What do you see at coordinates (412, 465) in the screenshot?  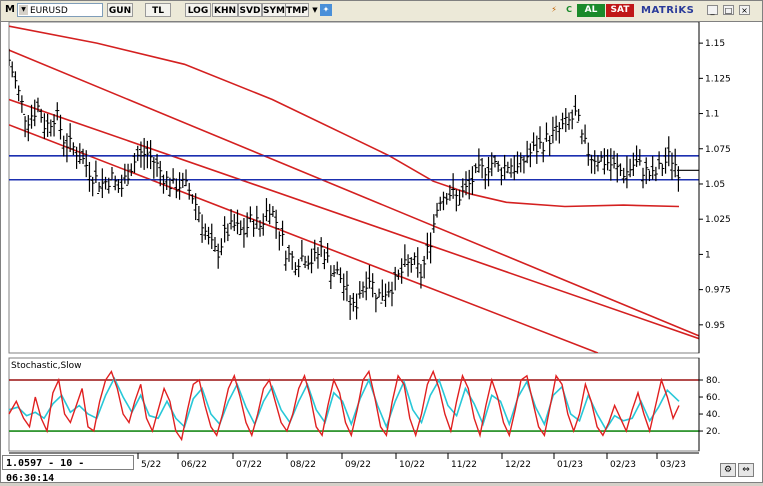 I see `x-axis-label: 10/22` at bounding box center [412, 465].